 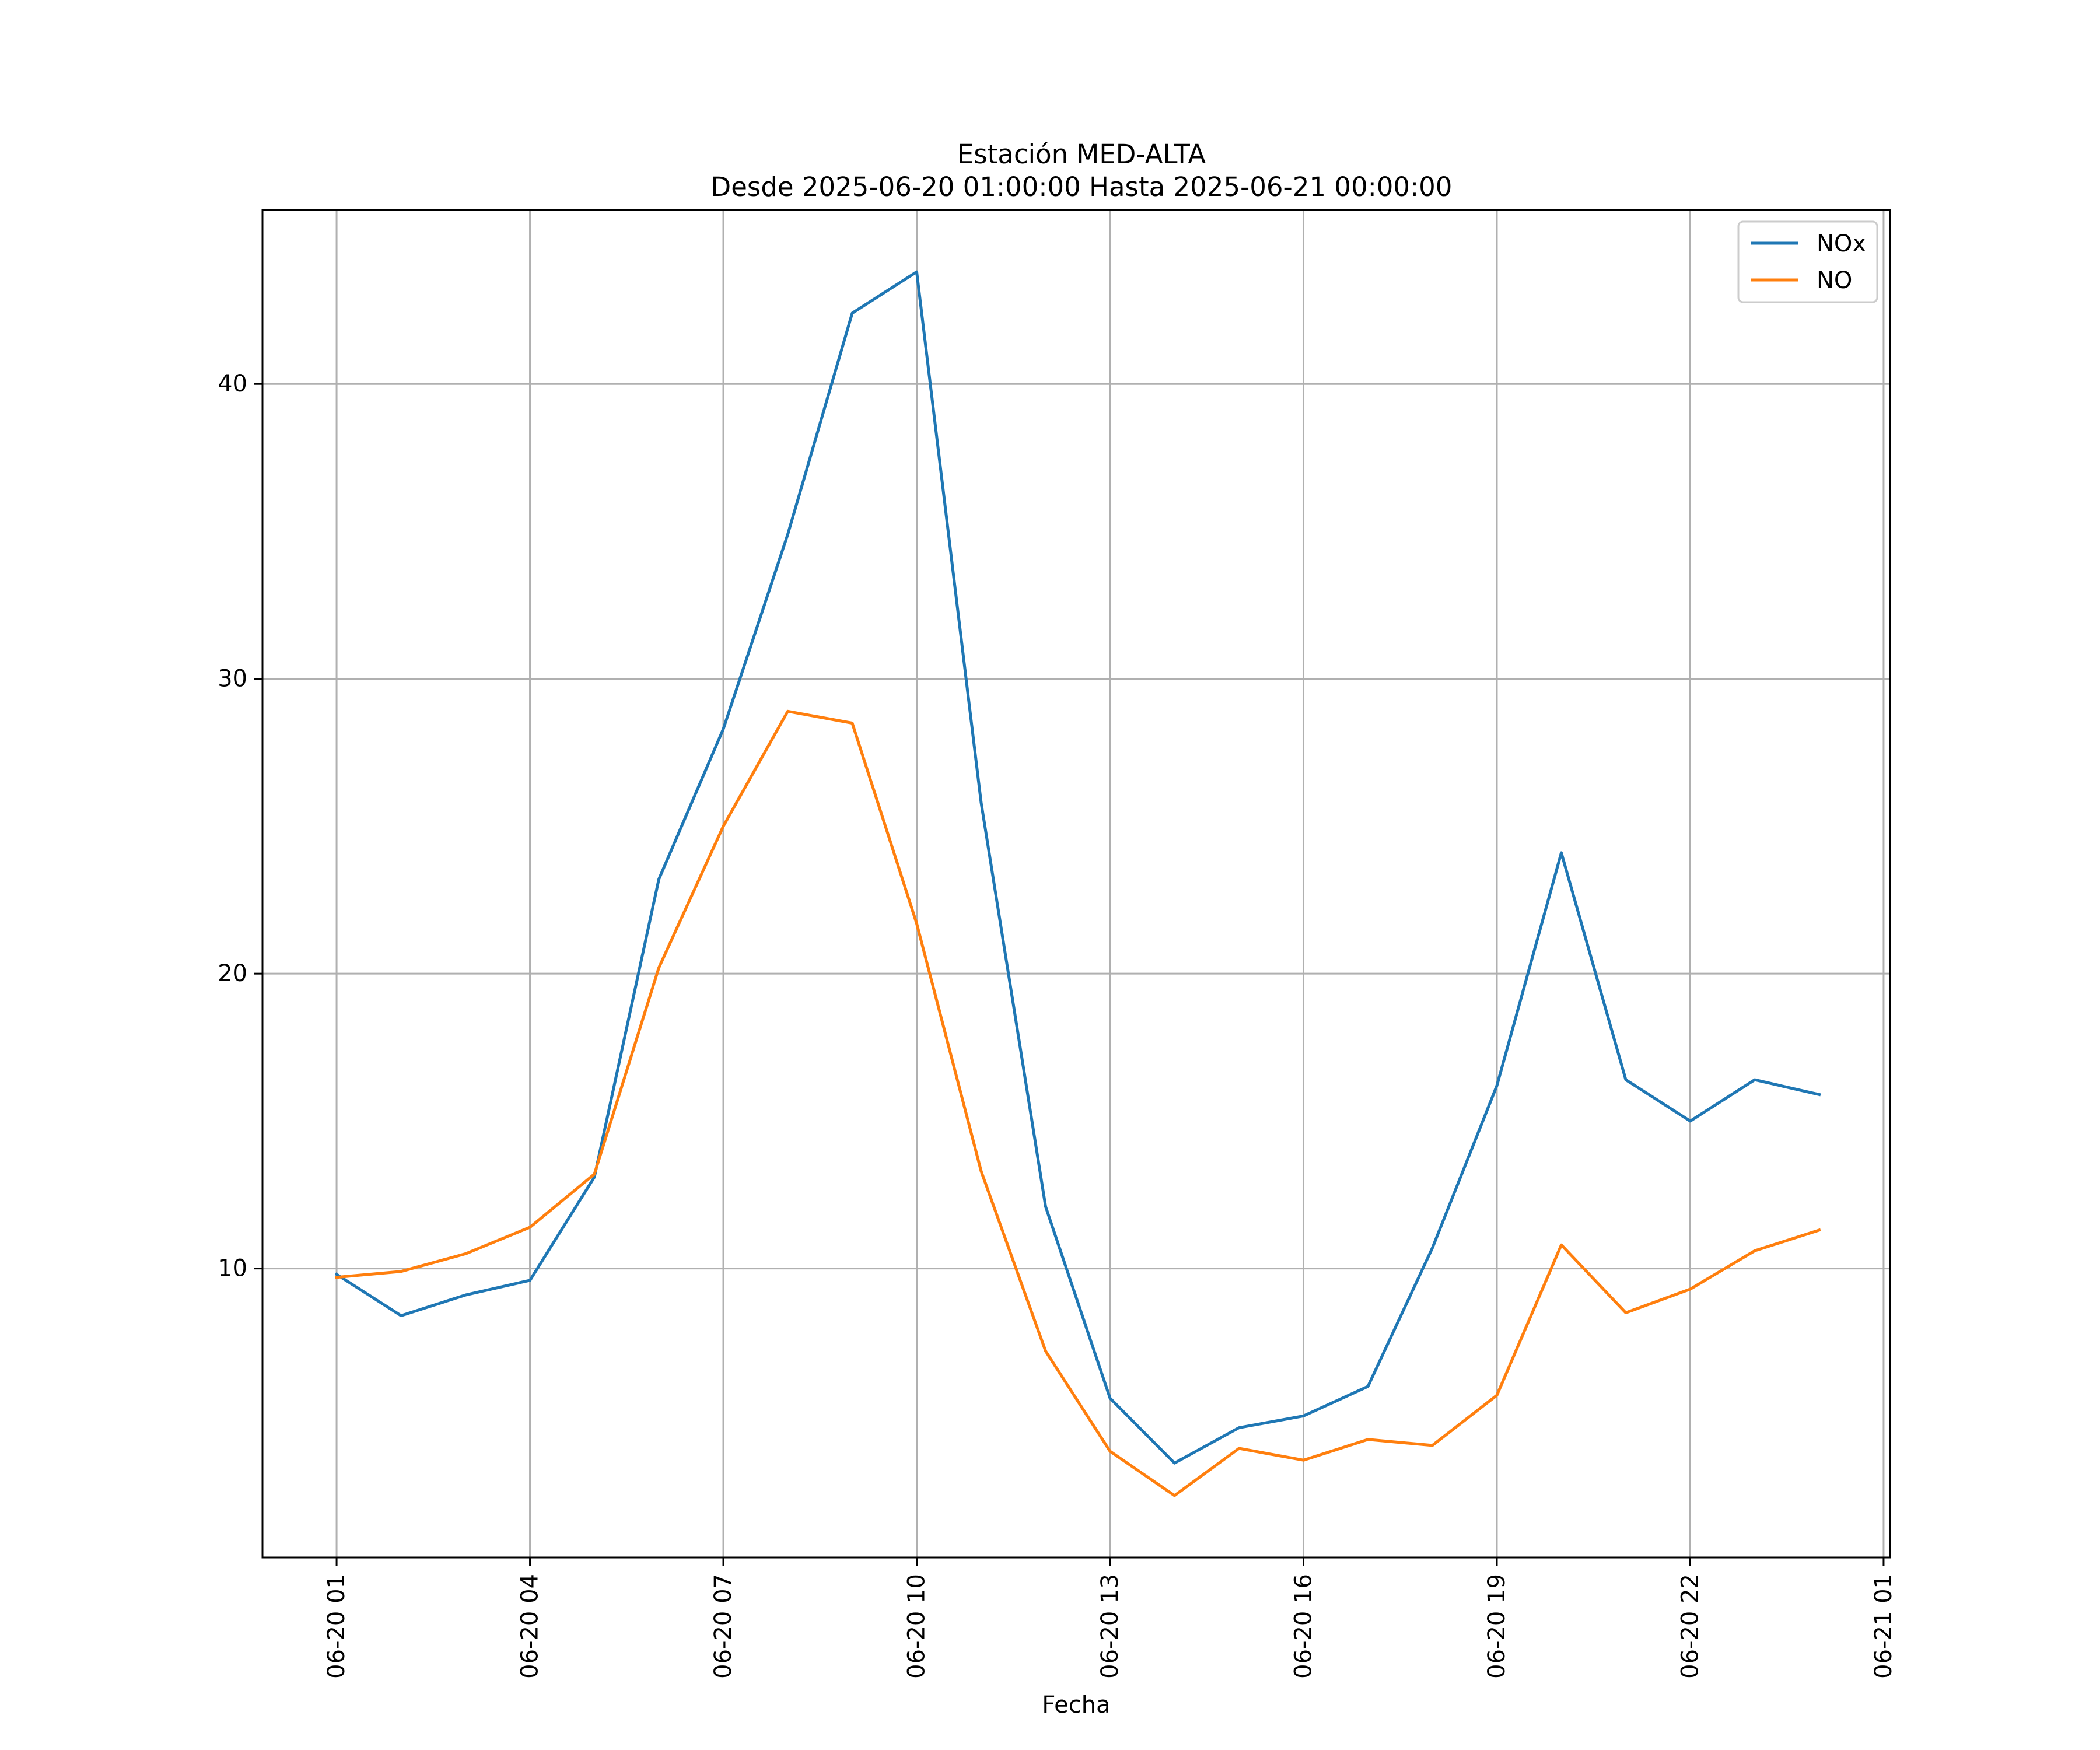 What do you see at coordinates (1841, 243) in the screenshot?
I see `legend-label-nox: NOx` at bounding box center [1841, 243].